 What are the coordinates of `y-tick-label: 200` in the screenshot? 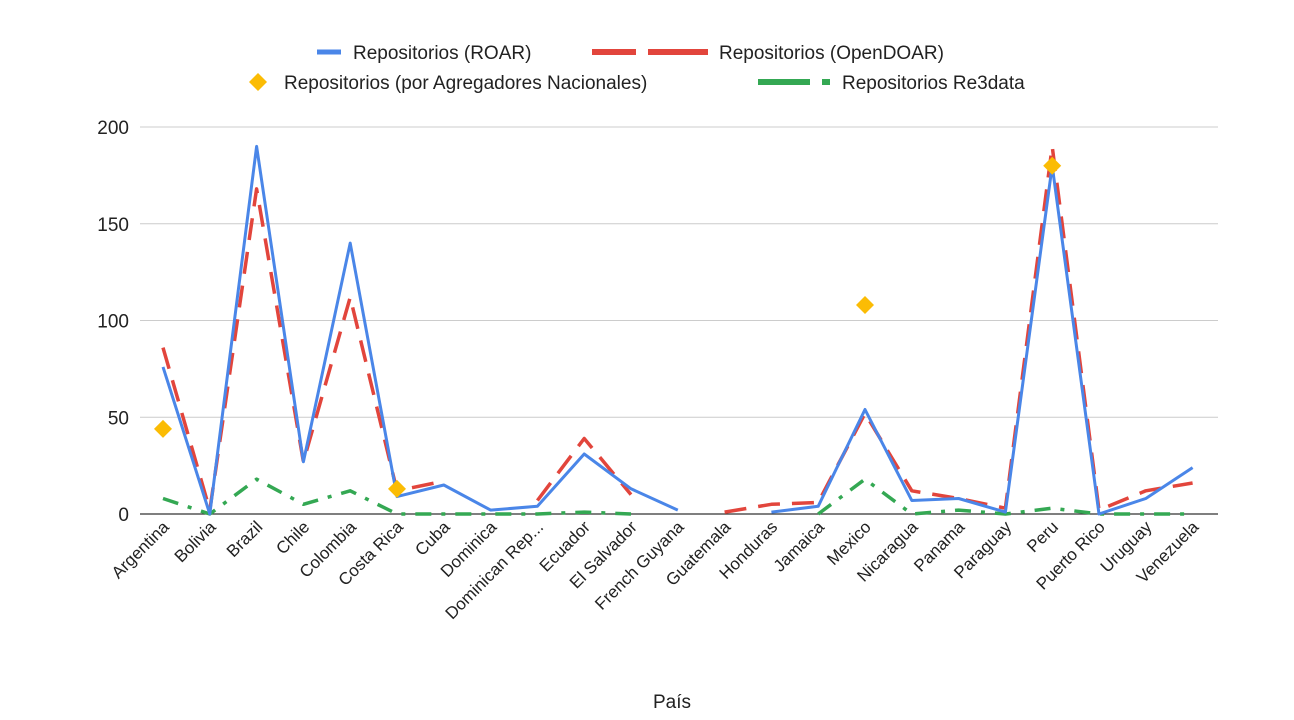 It's located at (113, 128).